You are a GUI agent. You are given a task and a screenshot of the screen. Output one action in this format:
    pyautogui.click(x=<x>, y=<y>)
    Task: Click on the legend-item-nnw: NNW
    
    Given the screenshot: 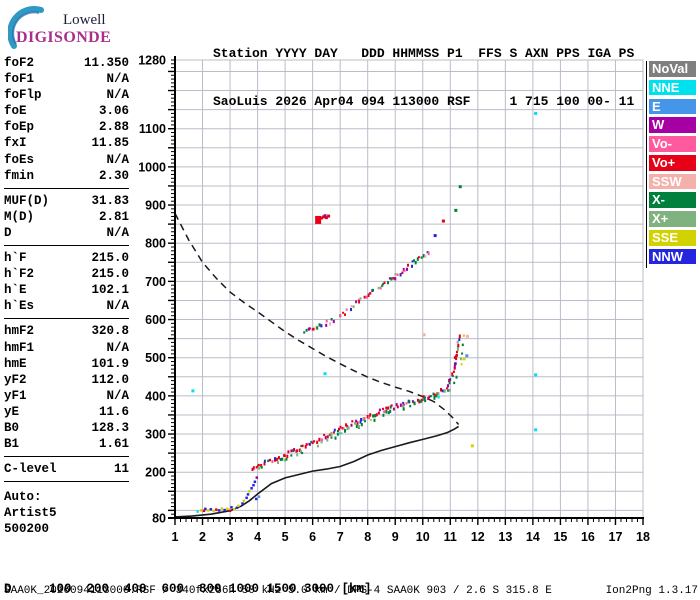 What is the action you would take?
    pyautogui.click(x=672, y=256)
    